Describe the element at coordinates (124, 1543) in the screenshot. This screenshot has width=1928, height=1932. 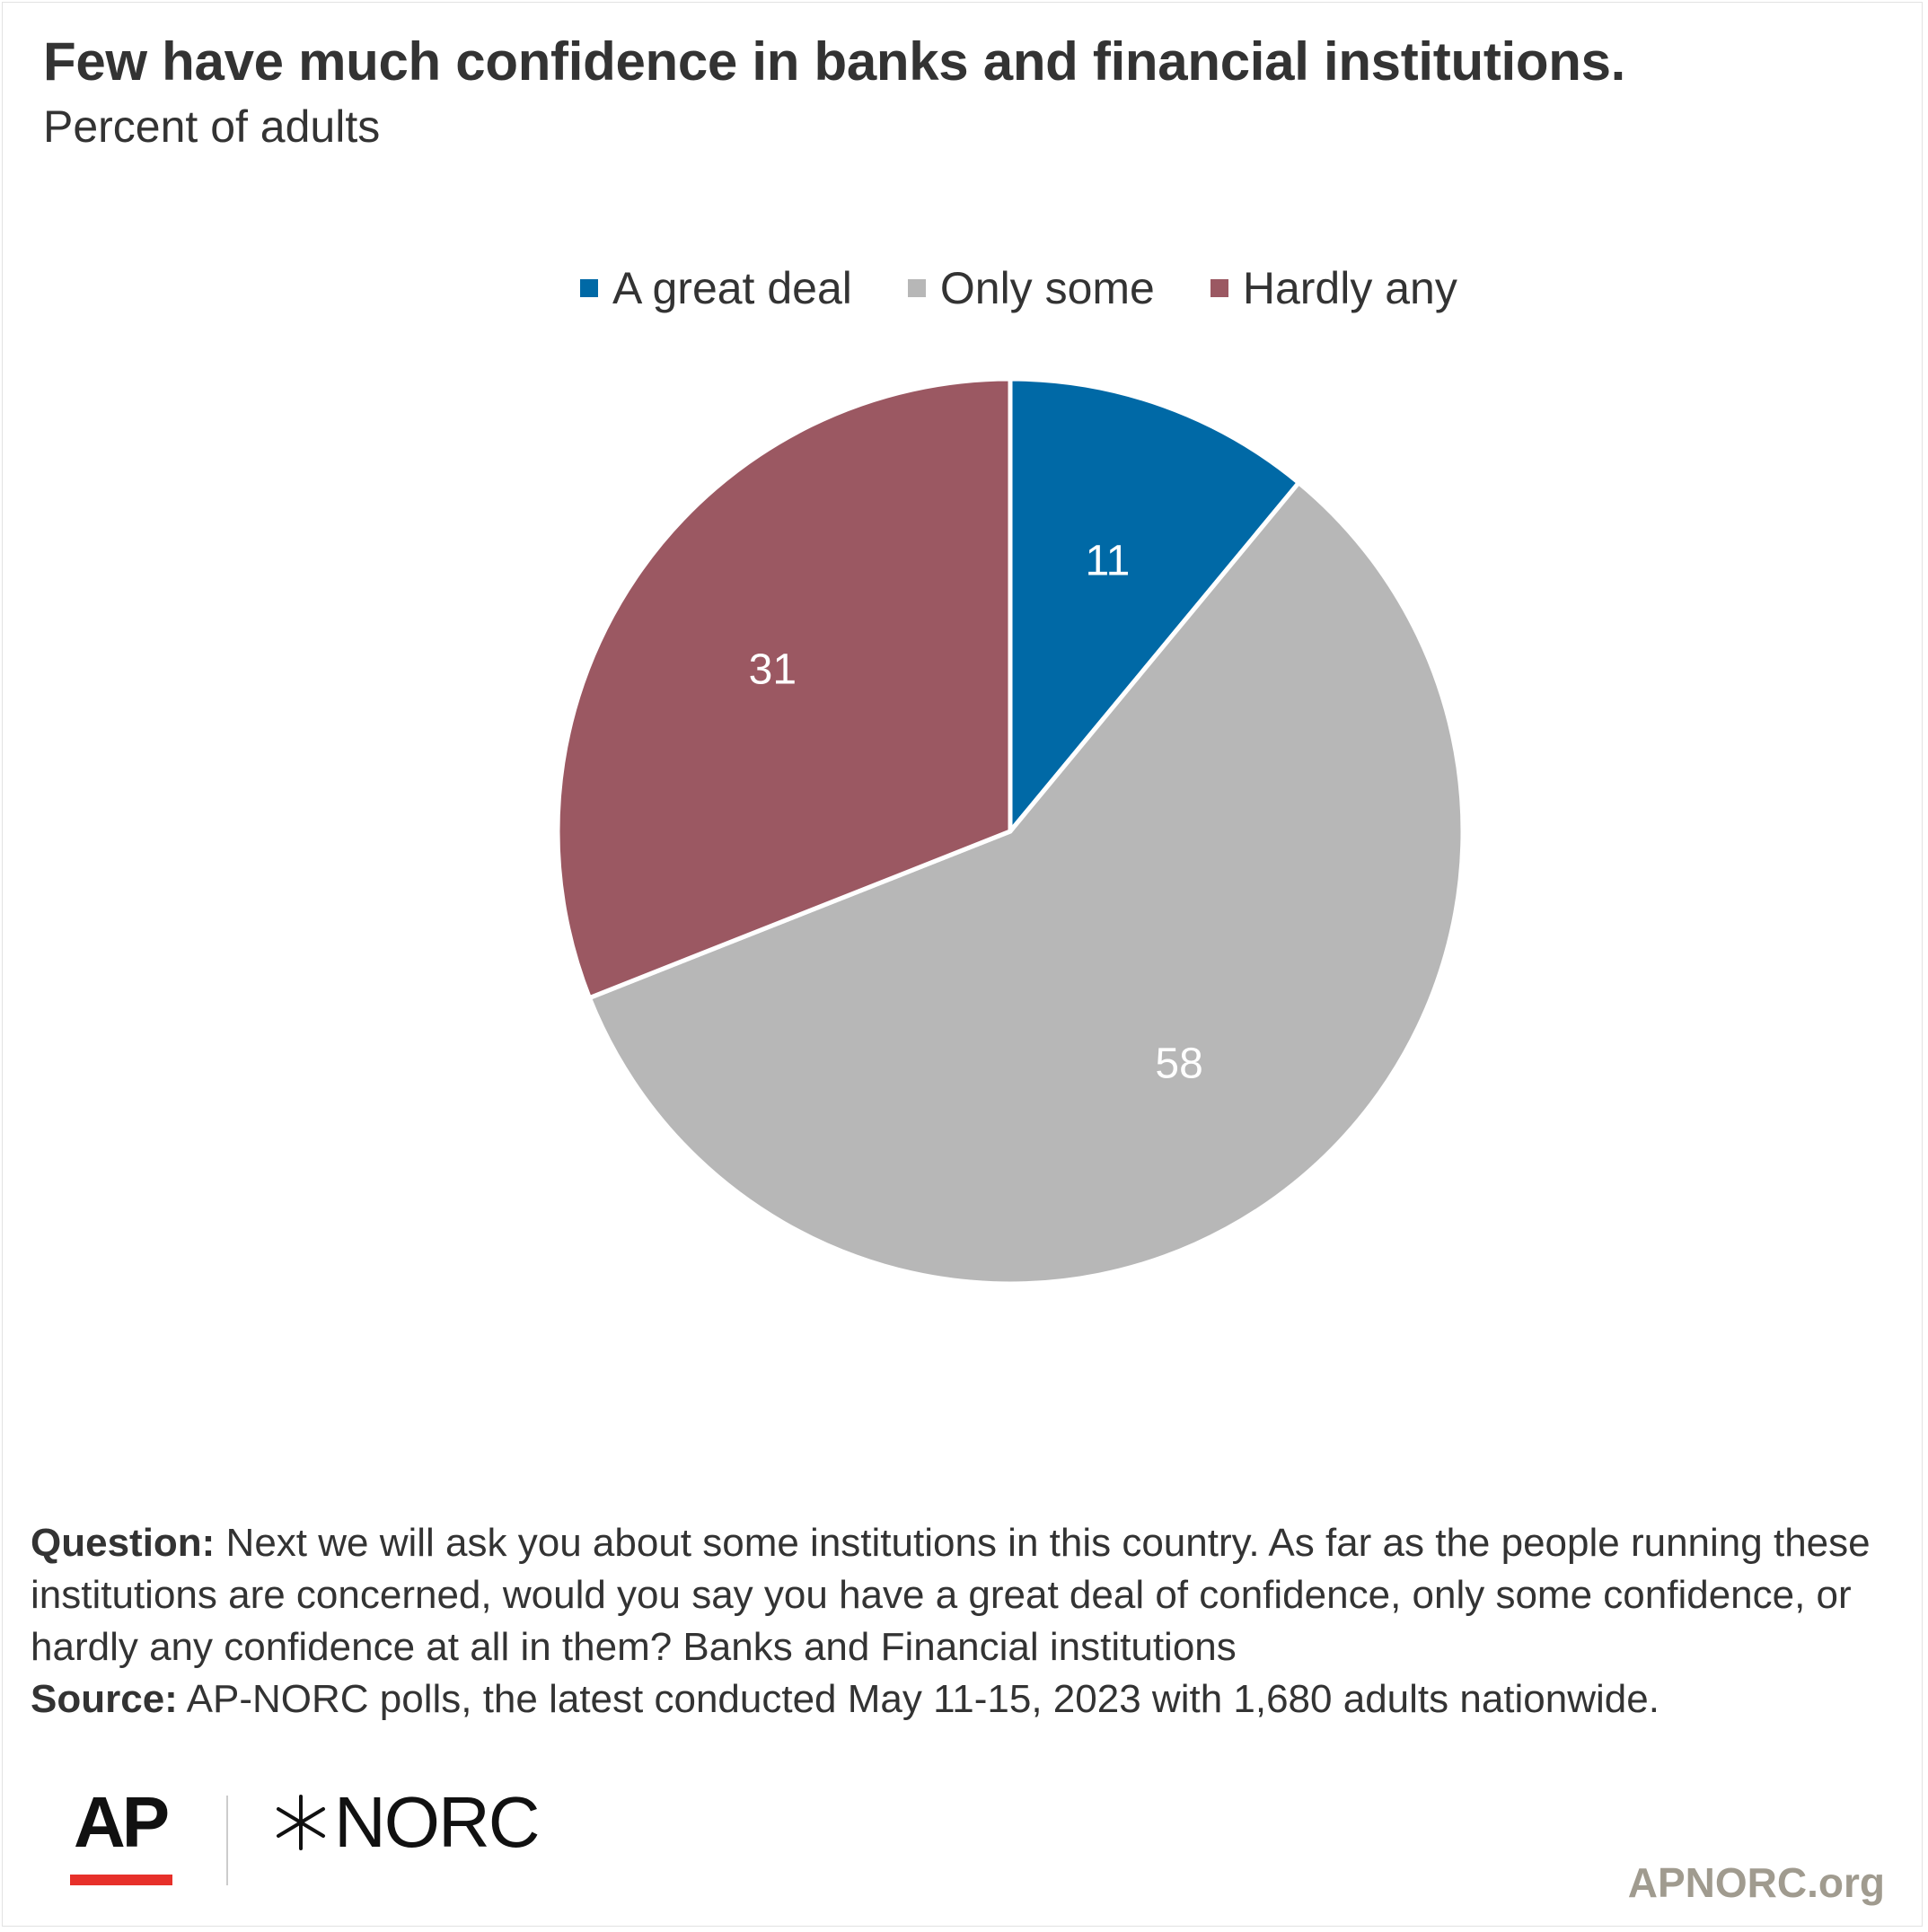
I see `question-label: Question:` at that location.